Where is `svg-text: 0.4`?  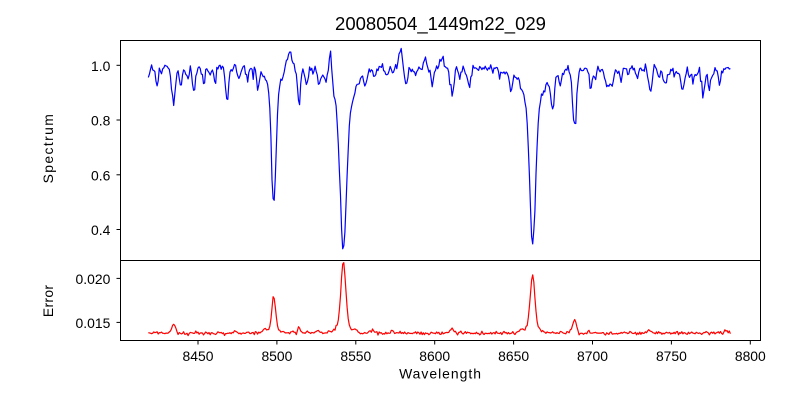
svg-text: 0.4 is located at coordinates (101, 230).